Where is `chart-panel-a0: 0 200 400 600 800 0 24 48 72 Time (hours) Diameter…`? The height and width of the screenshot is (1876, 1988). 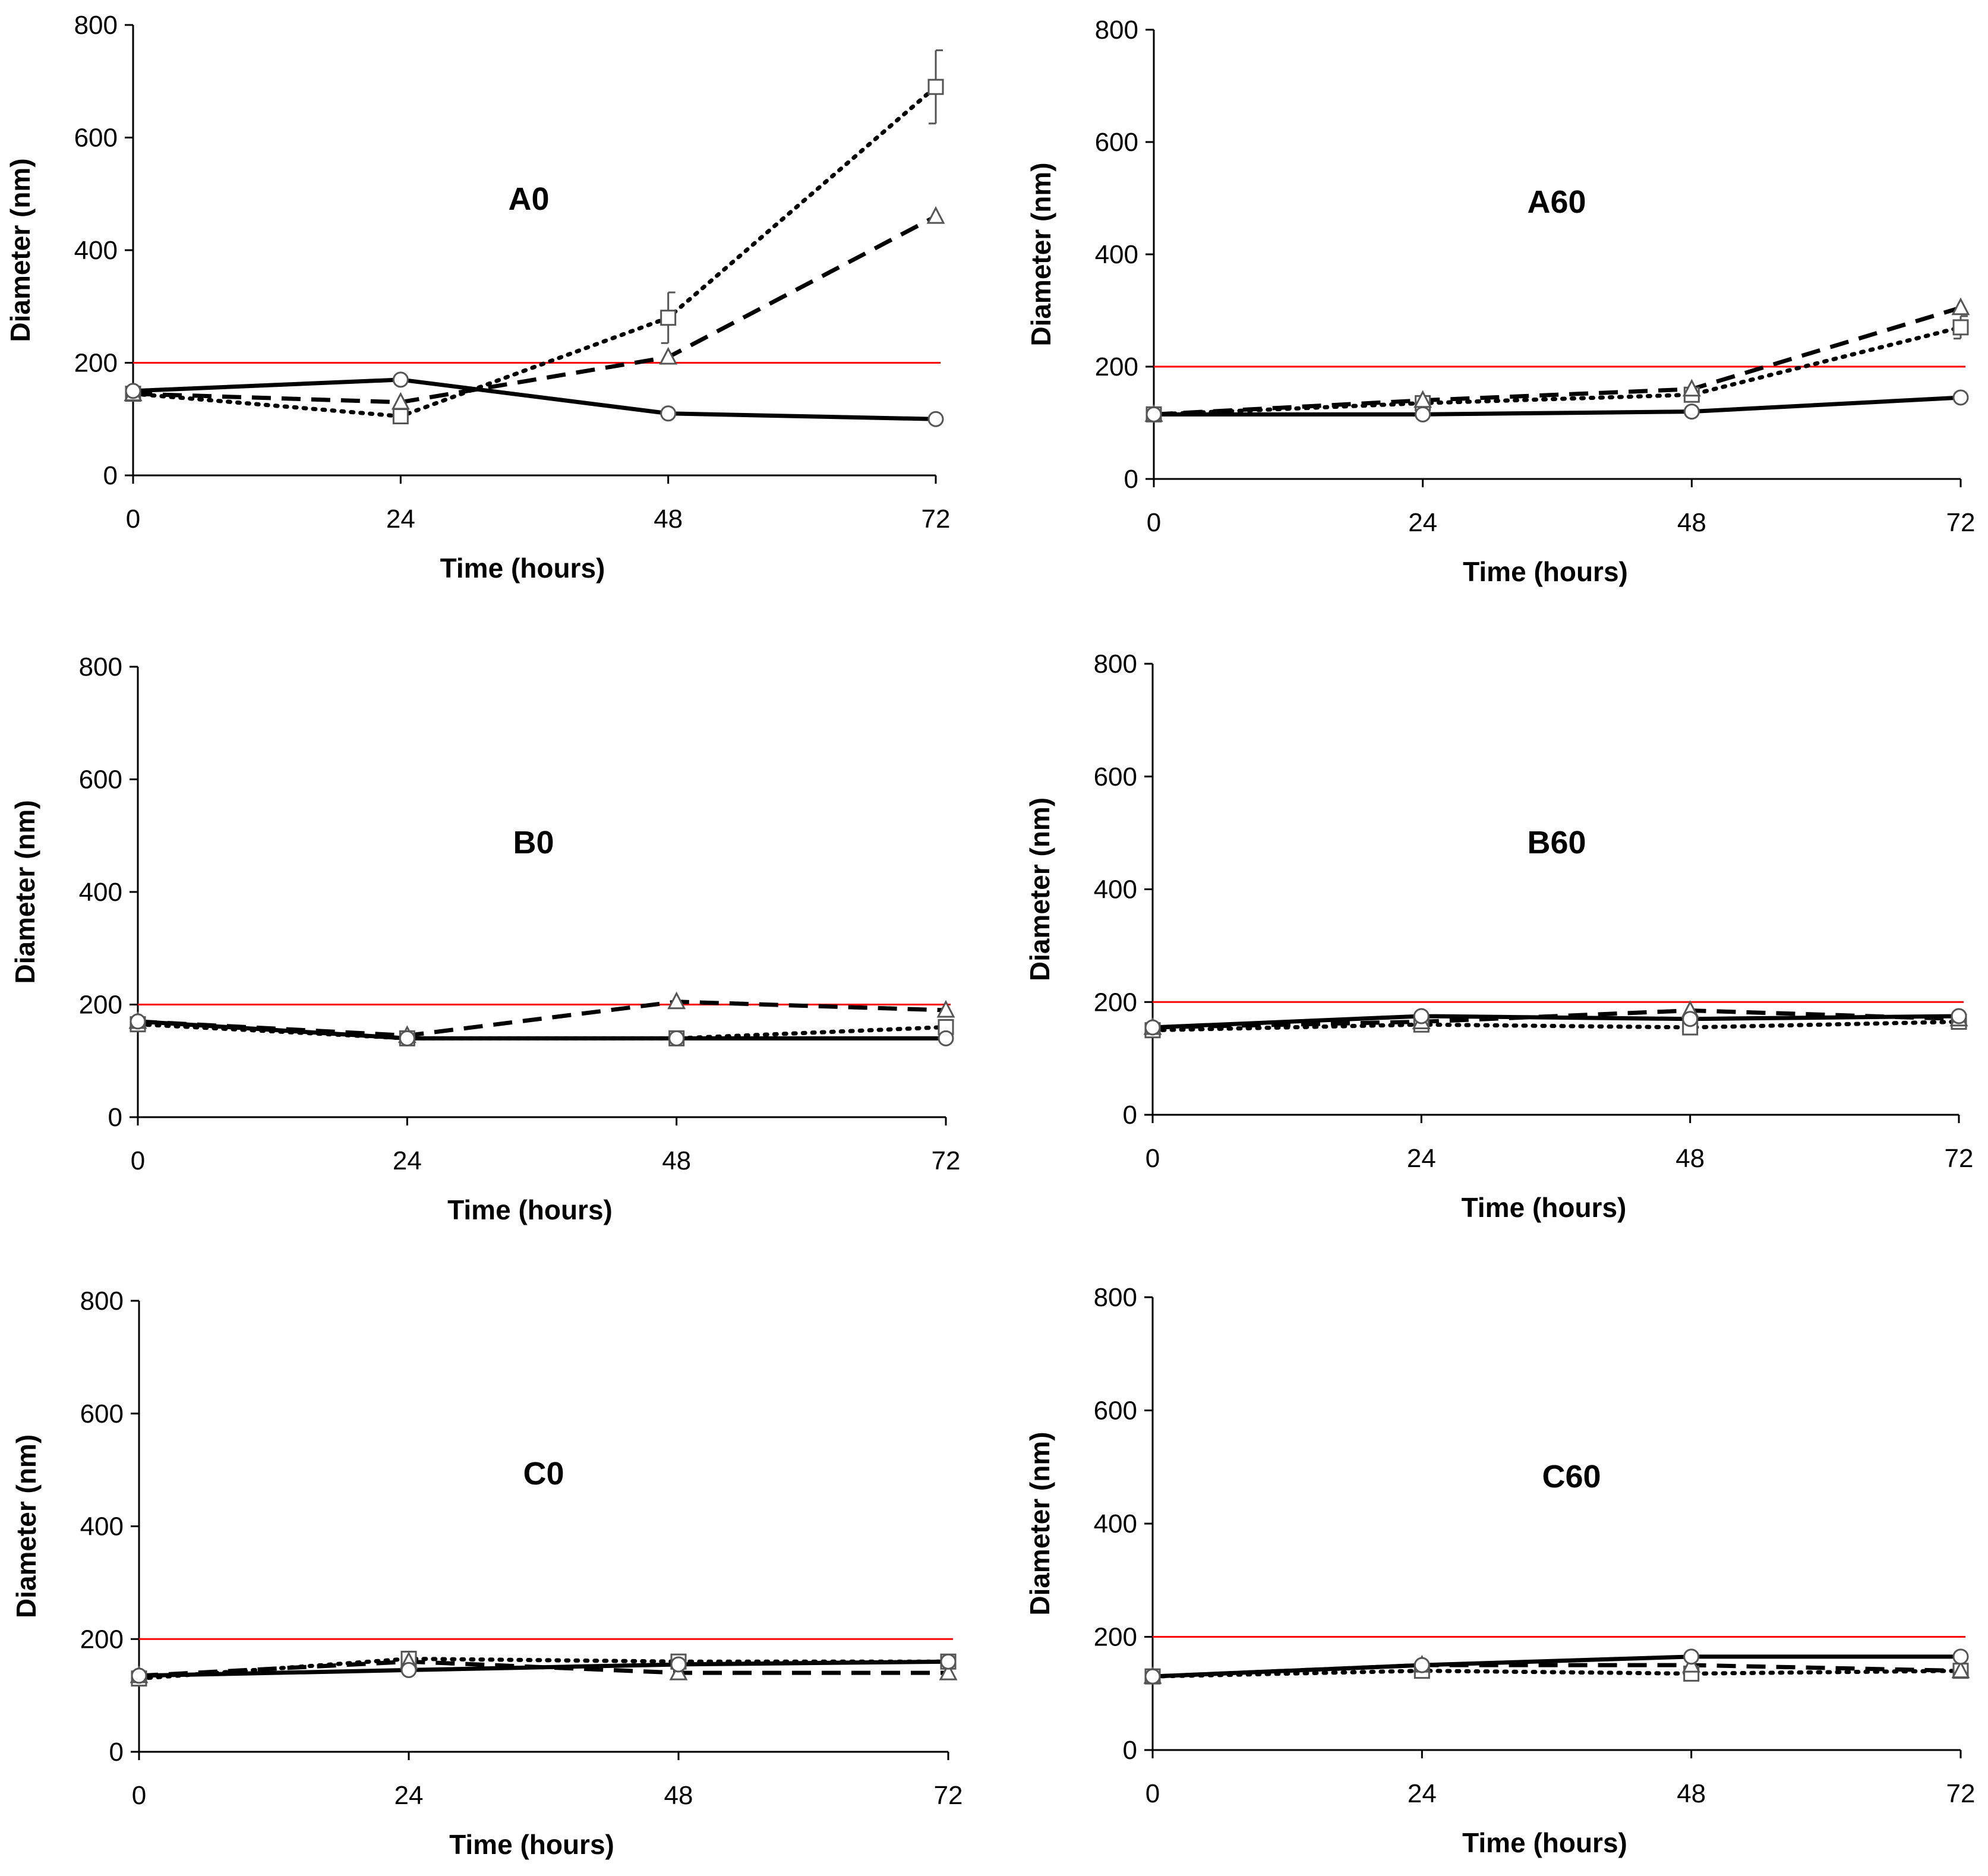
chart-panel-a0: 0 200 400 600 800 0 24 48 72 Time (hours) Diameter… is located at coordinates (477, 297).